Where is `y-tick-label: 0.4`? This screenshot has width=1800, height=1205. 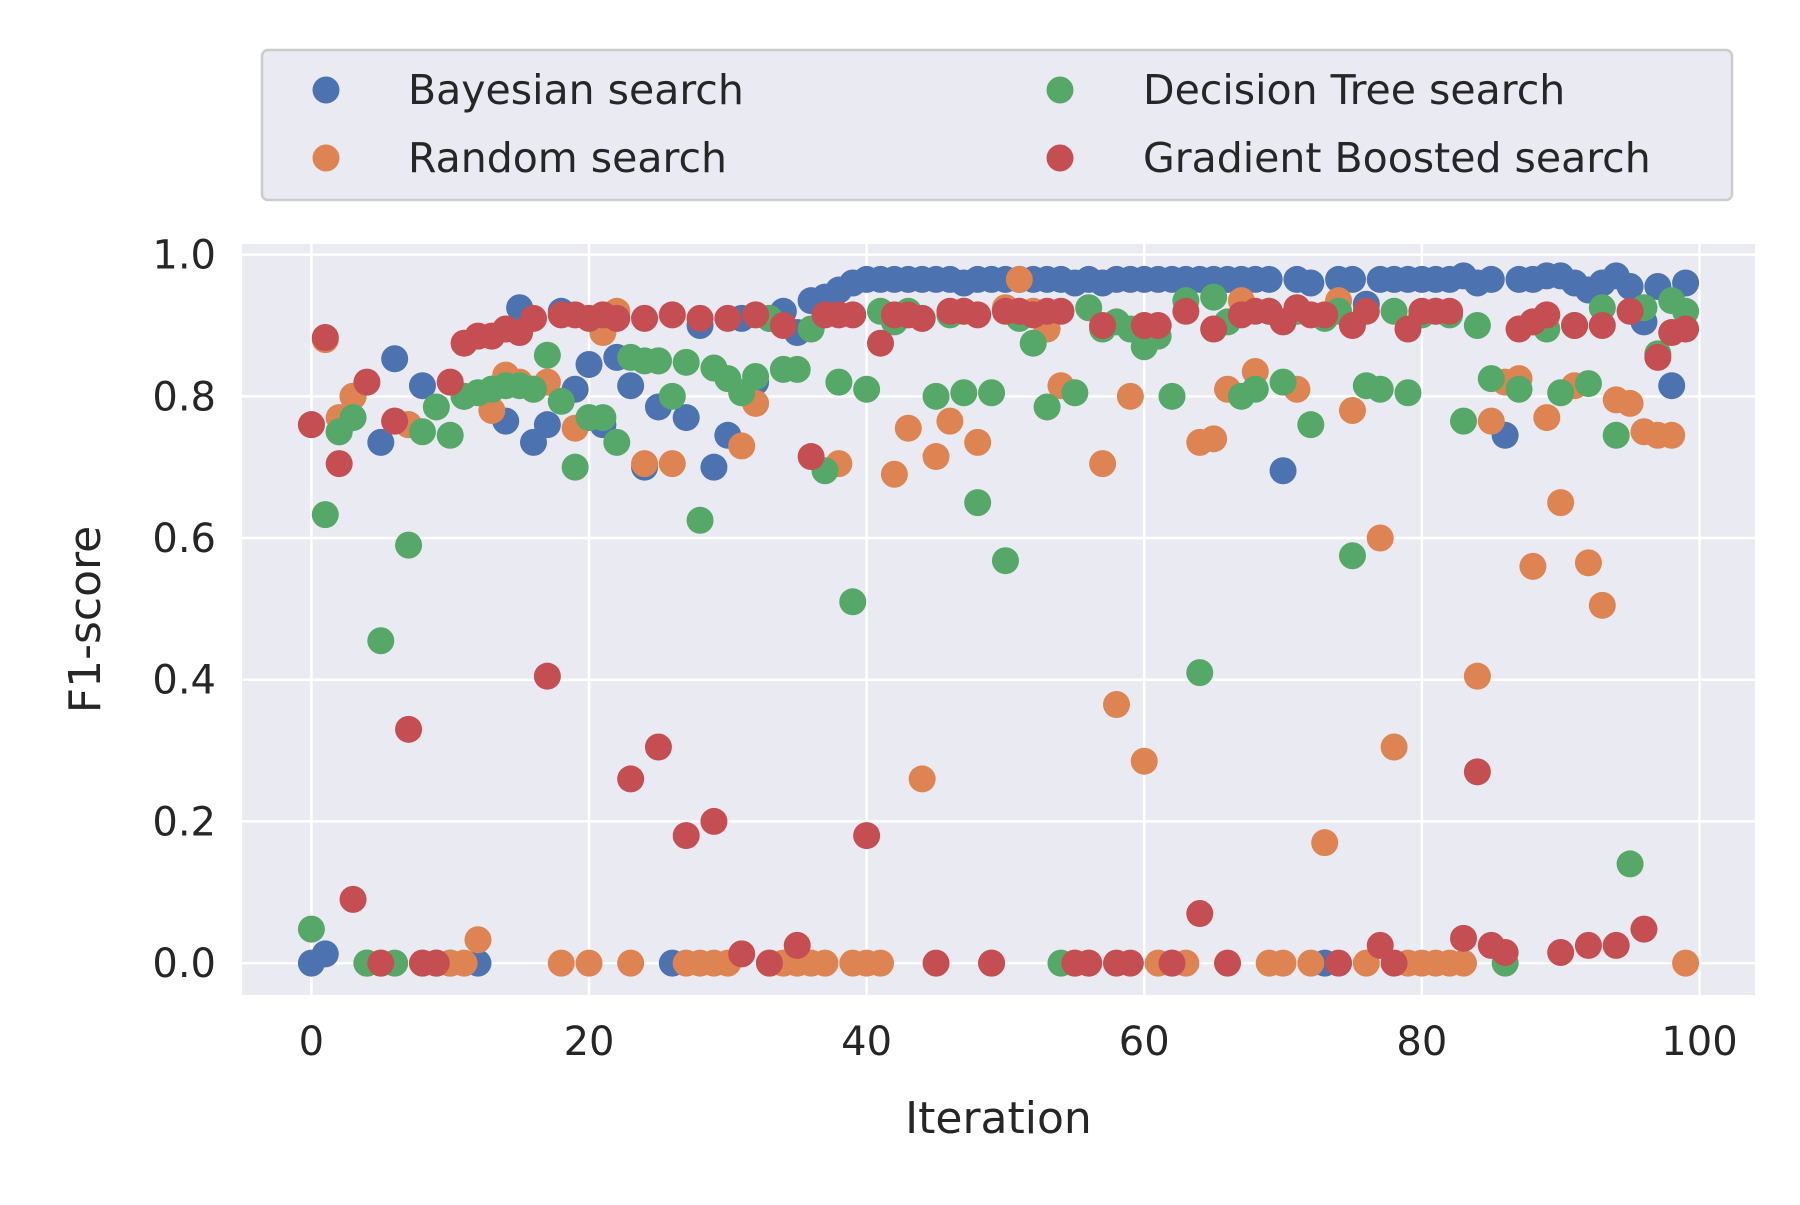
y-tick-label: 0.4 is located at coordinates (184, 681).